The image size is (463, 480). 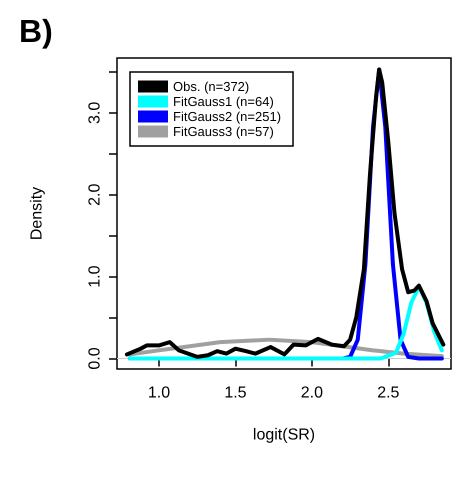 I want to click on y-tick-label: 3.0, so click(x=95, y=113).